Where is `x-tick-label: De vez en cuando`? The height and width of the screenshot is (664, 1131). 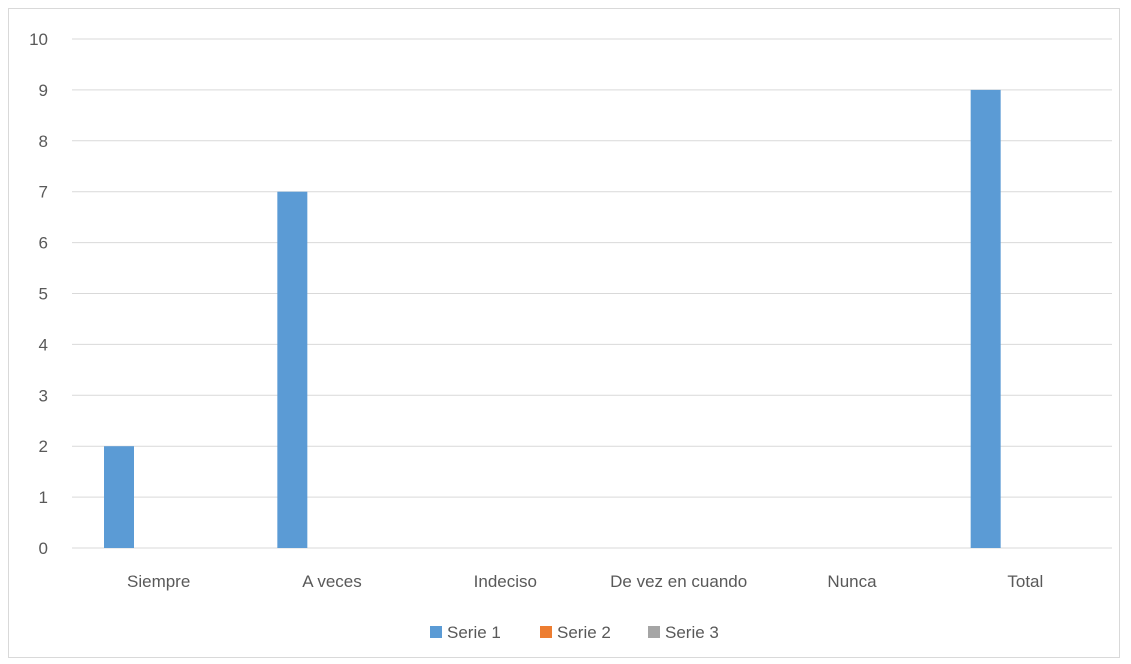
x-tick-label: De vez en cuando is located at coordinates (678, 581).